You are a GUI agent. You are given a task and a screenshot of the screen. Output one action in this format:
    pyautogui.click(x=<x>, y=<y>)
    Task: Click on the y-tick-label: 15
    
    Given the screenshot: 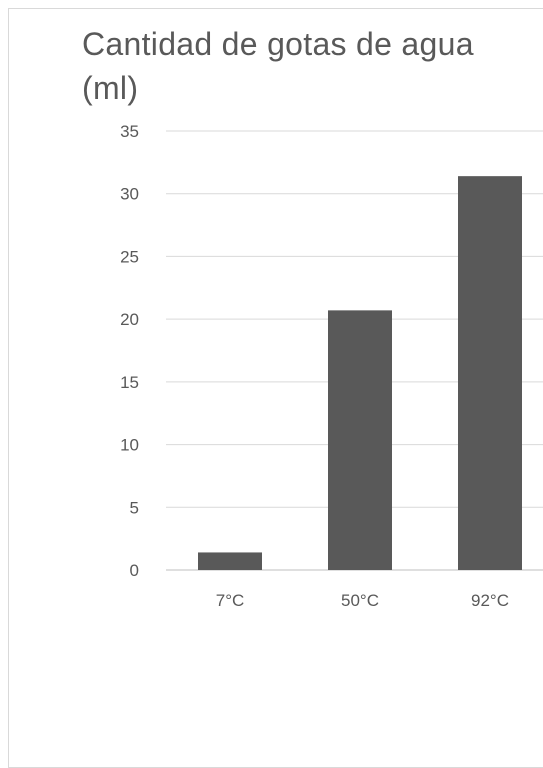 What is the action you would take?
    pyautogui.click(x=129, y=382)
    